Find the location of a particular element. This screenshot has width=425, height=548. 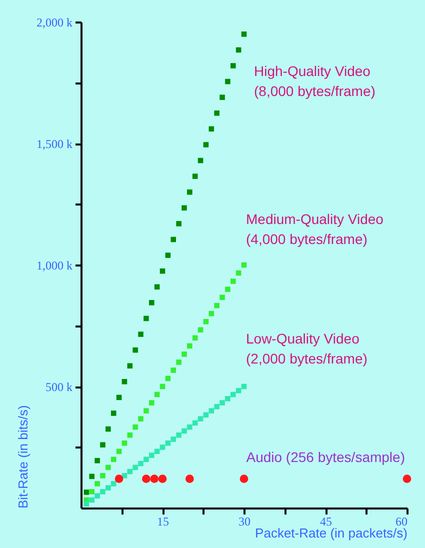

y-axis-title: Bit-Rate (in bits/s) is located at coordinates (23, 456).